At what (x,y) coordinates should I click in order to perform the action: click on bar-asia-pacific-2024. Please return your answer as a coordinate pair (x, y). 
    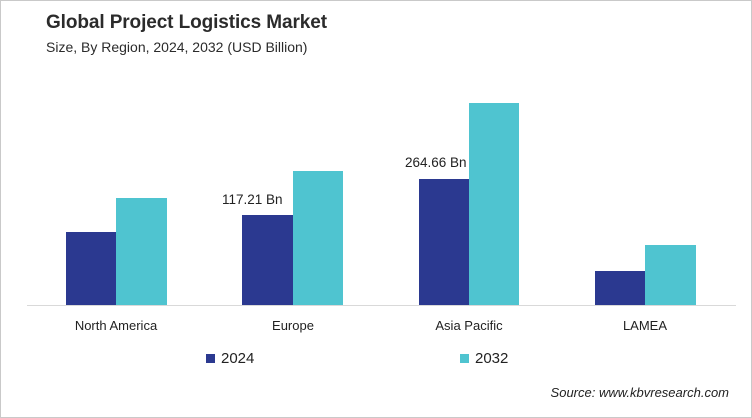
    Looking at the image, I should click on (444, 242).